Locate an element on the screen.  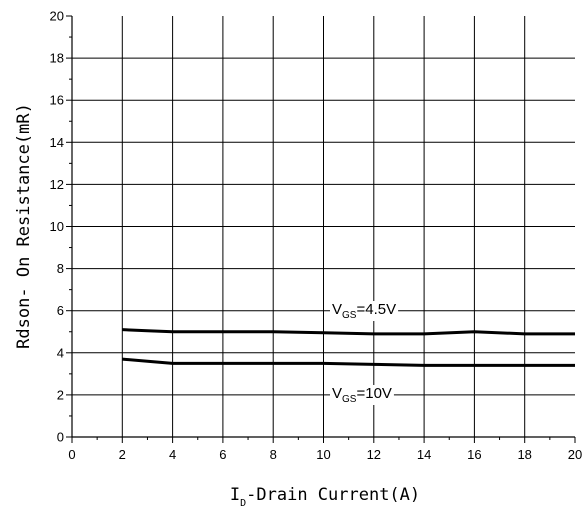
x-tick-label: 14 is located at coordinates (424, 454).